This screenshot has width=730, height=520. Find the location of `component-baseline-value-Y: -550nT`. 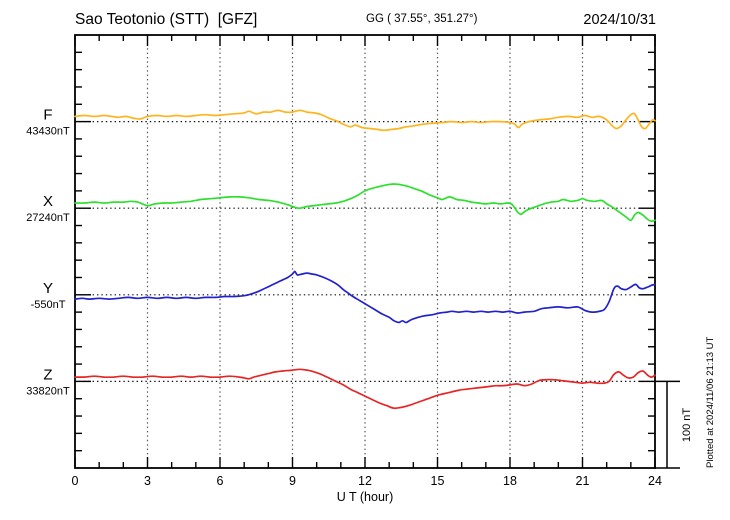

component-baseline-value-Y: -550nT is located at coordinates (48, 305).